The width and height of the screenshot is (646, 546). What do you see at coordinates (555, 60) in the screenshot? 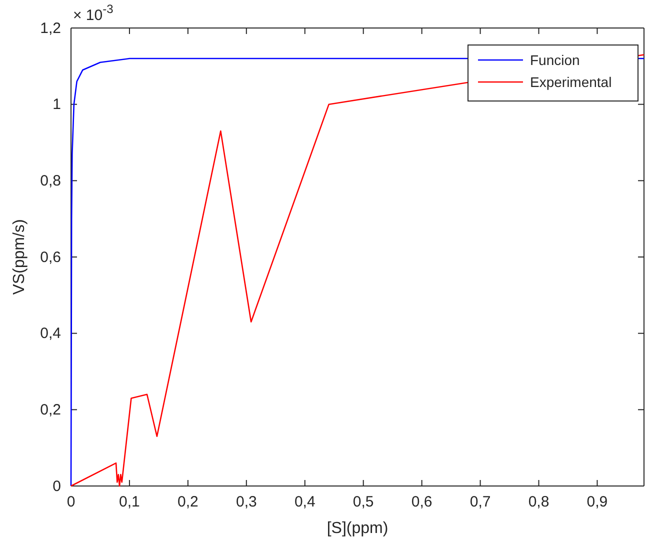
I see `legend-label: Funcion` at bounding box center [555, 60].